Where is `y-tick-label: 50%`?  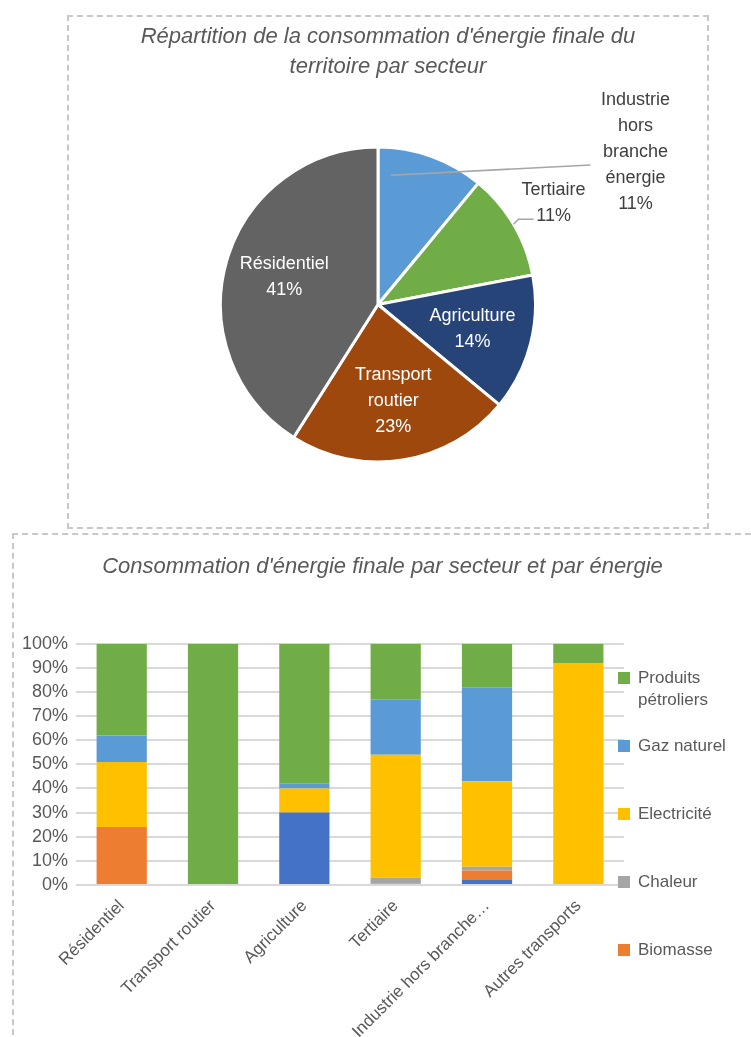 y-tick-label: 50% is located at coordinates (50, 763).